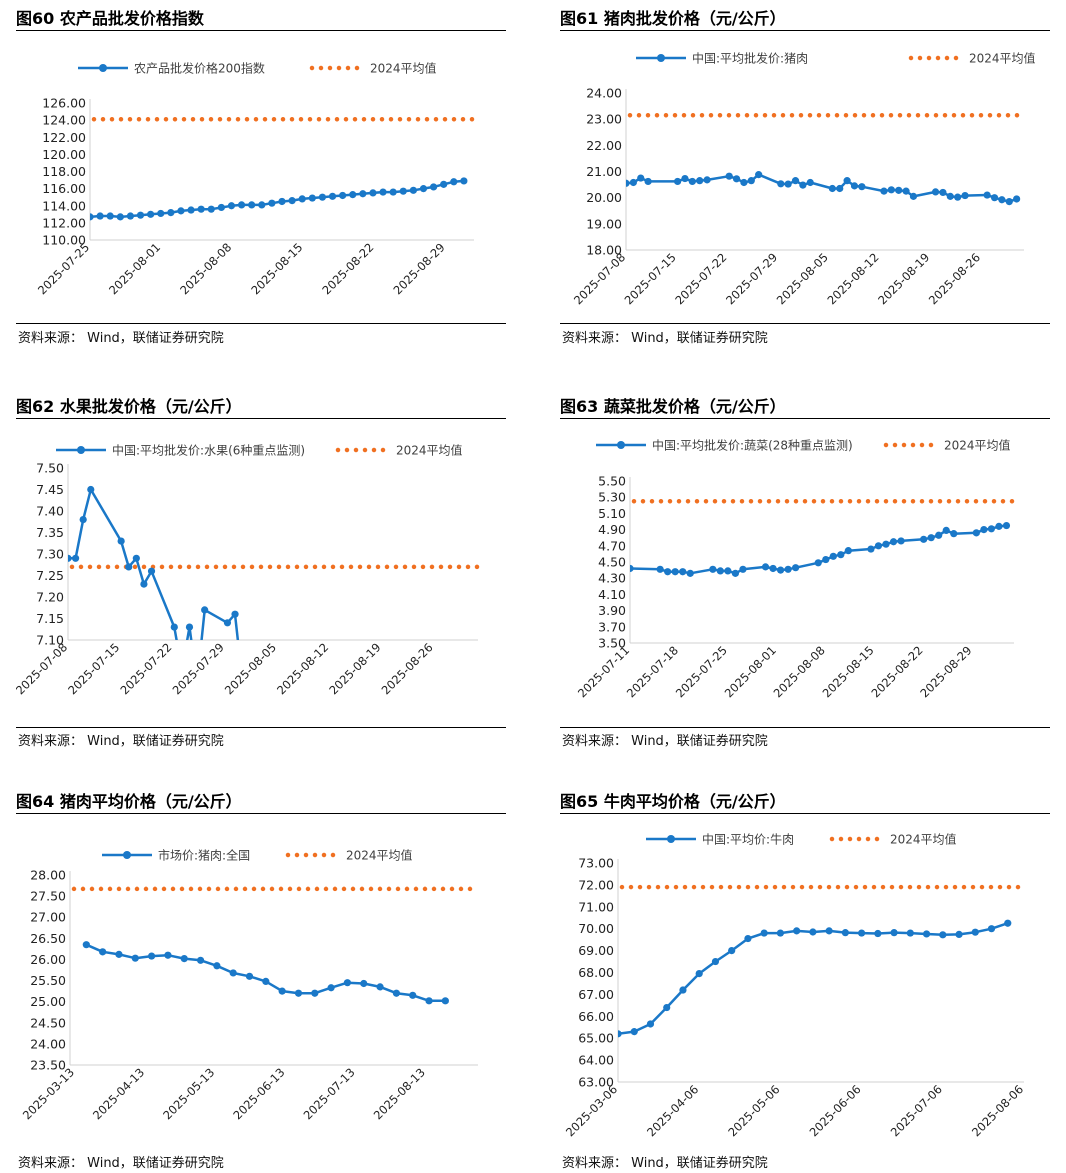 The image size is (1066, 1173). What do you see at coordinates (835, 1110) in the screenshot?
I see `x-tick-label: 2025-06-06` at bounding box center [835, 1110].